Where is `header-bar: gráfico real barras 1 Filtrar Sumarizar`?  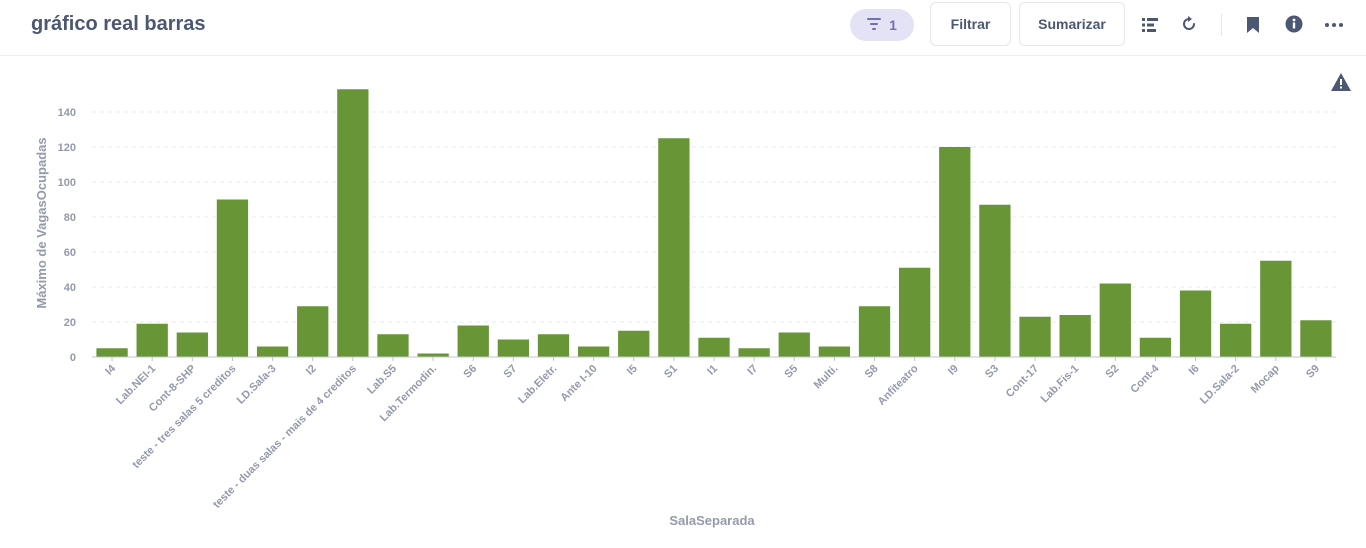 header-bar: gráfico real barras 1 Filtrar Sumarizar is located at coordinates (683, 28).